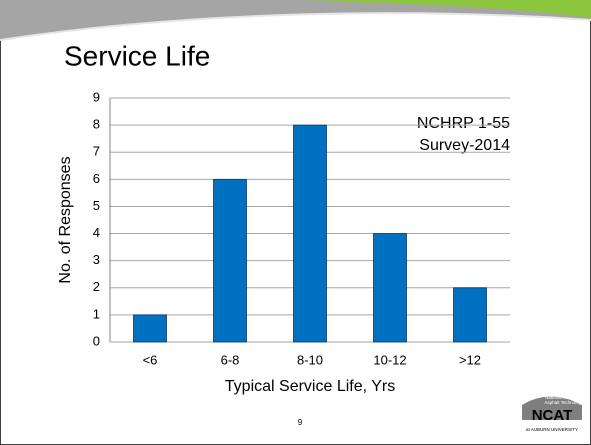 This screenshot has height=445, width=591. I want to click on header-swoosh-green, so click(445, 9).